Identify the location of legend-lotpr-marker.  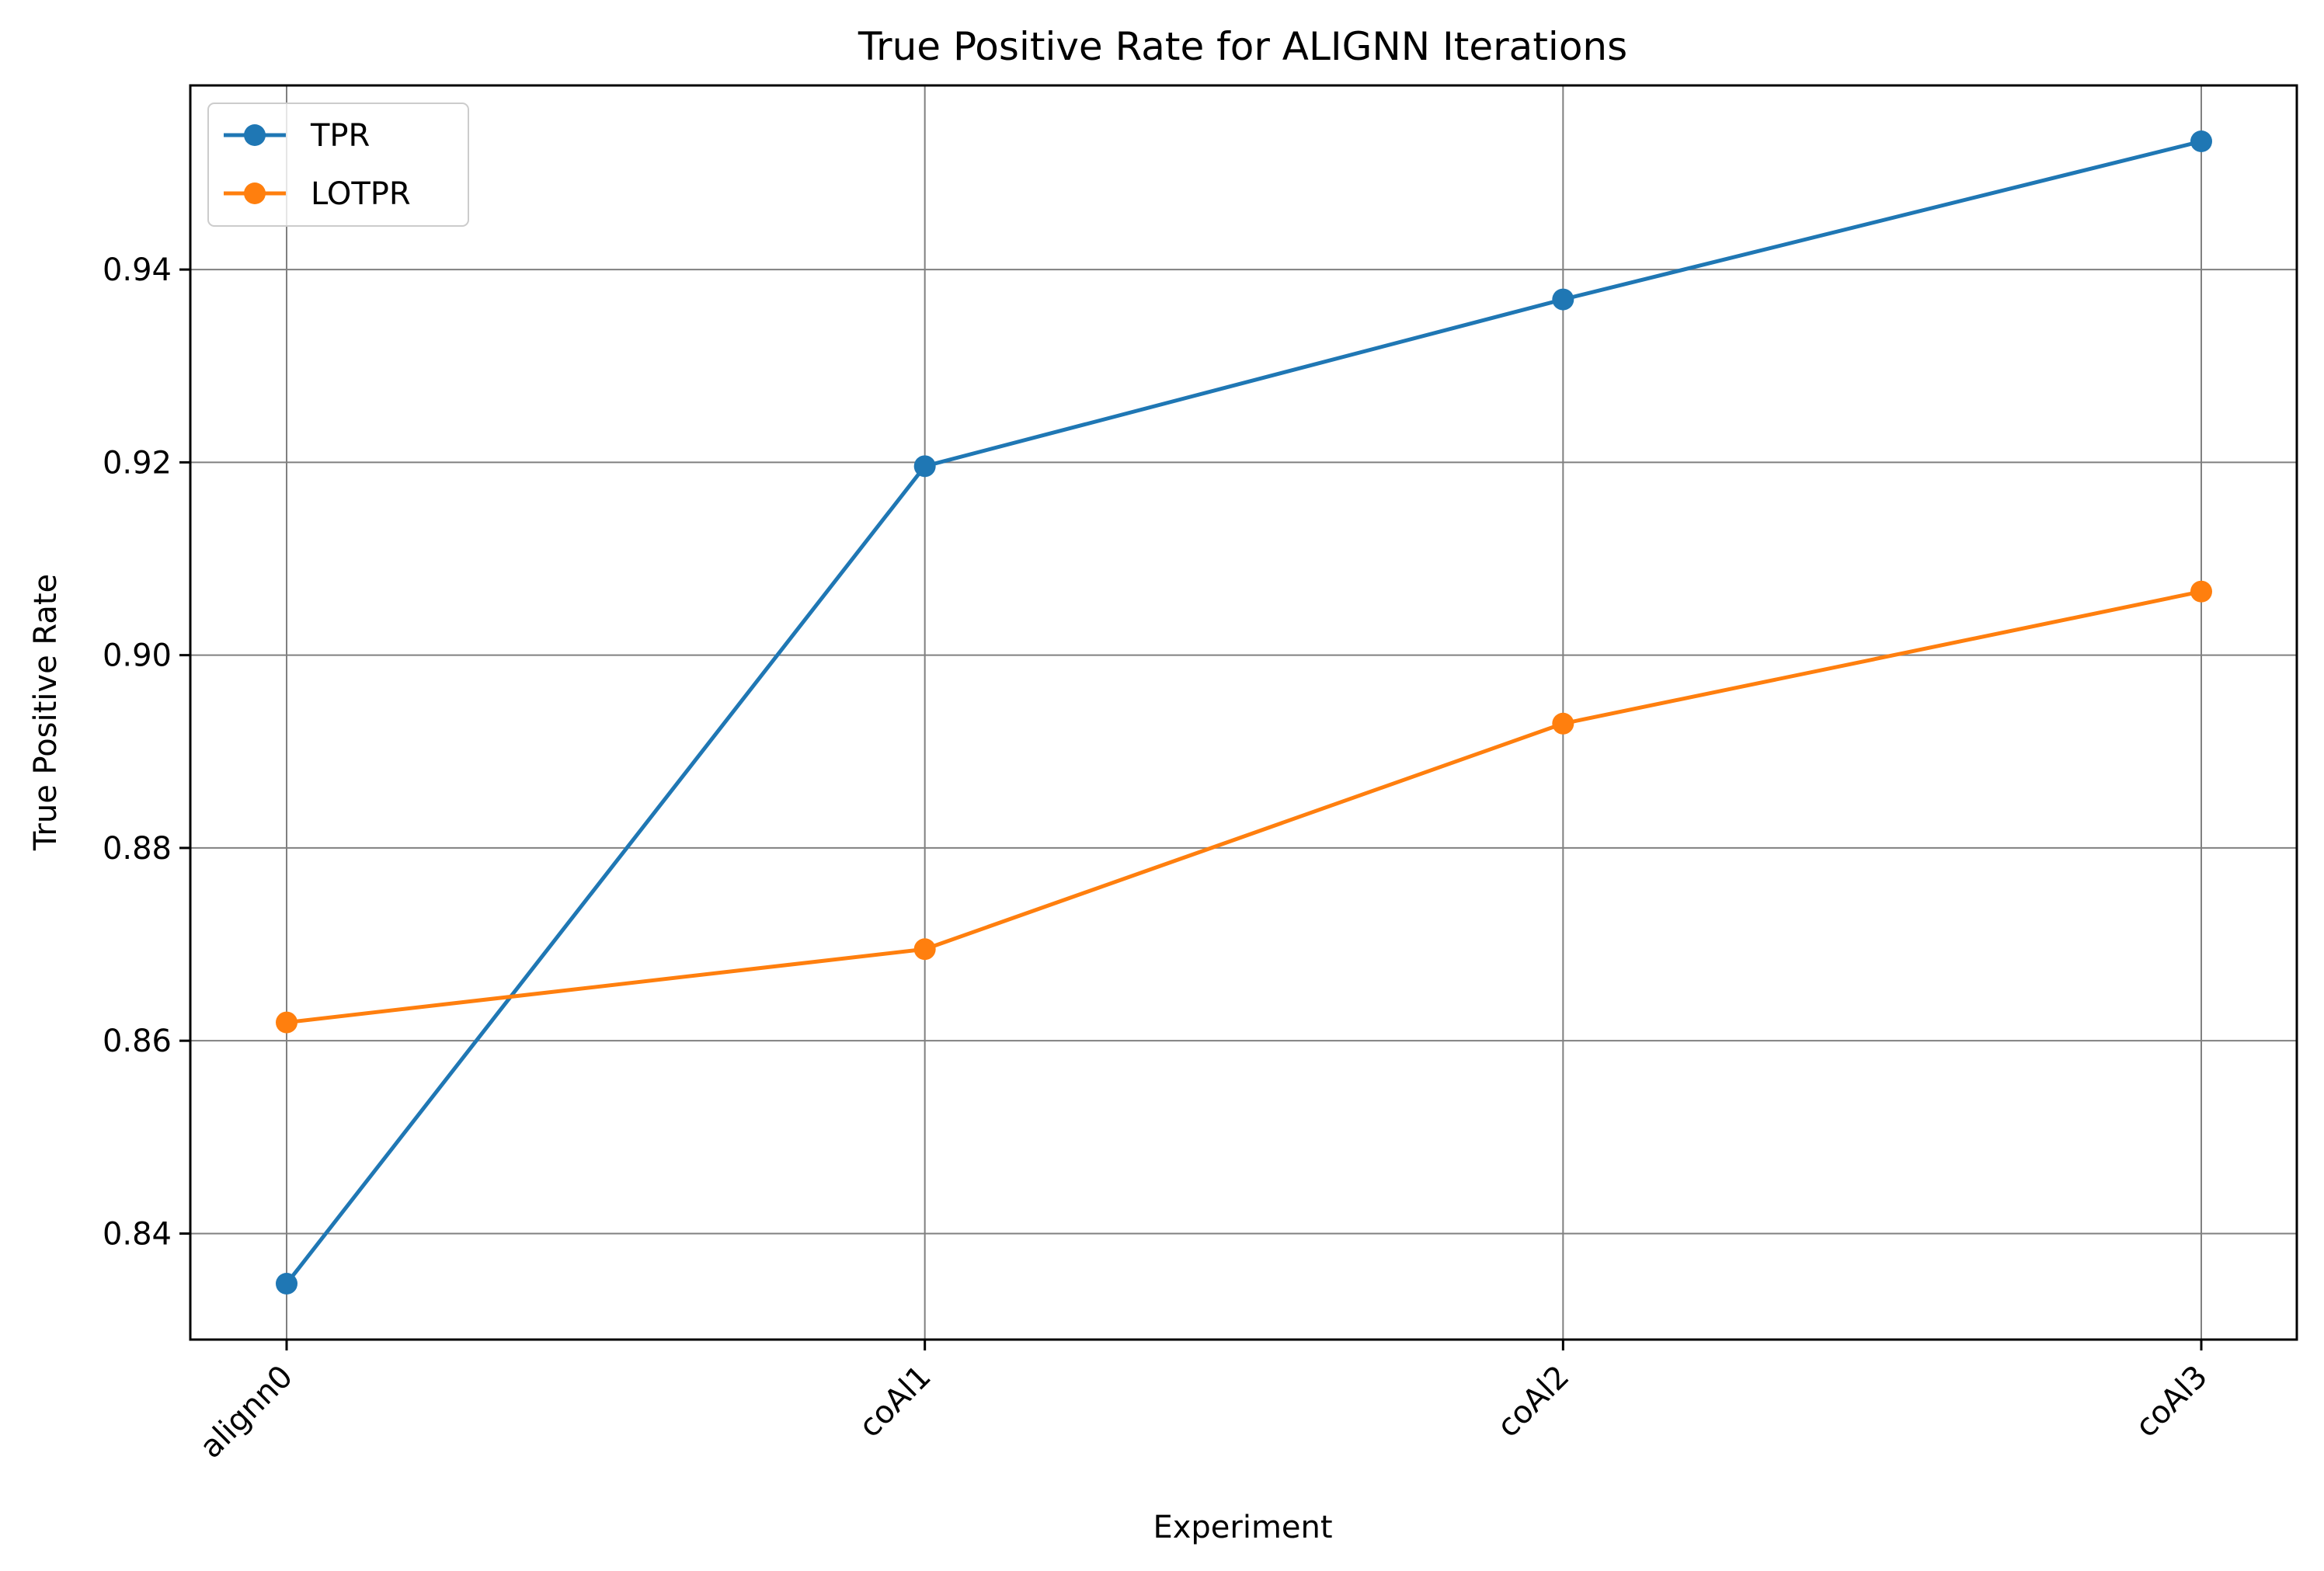
(255, 193).